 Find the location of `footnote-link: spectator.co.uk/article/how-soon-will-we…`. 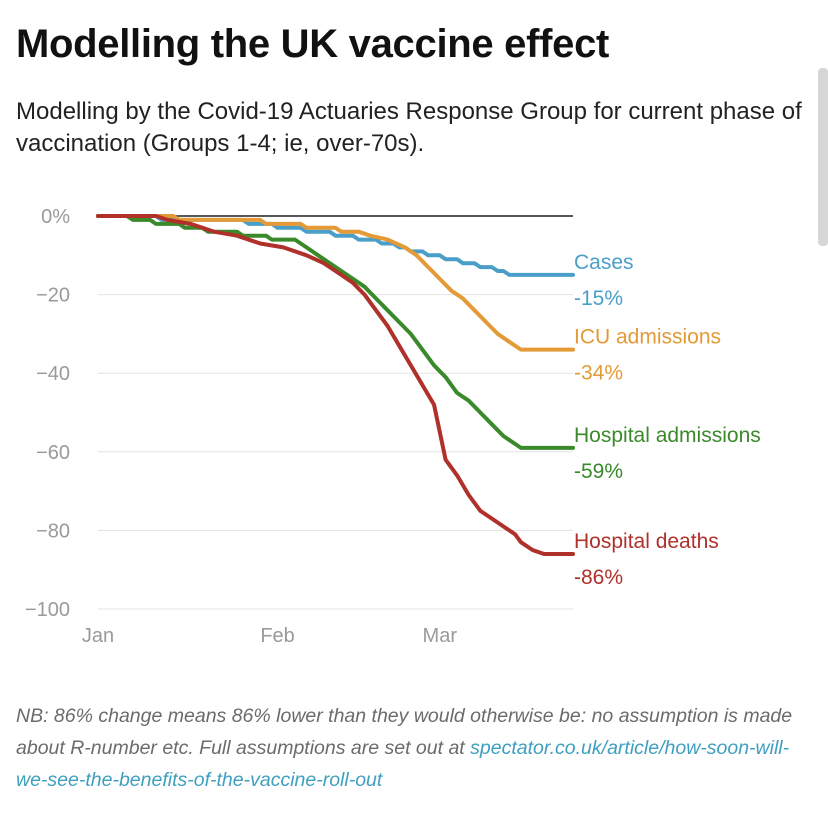

footnote-link: spectator.co.uk/article/how-soon-will-we… is located at coordinates (403, 764).